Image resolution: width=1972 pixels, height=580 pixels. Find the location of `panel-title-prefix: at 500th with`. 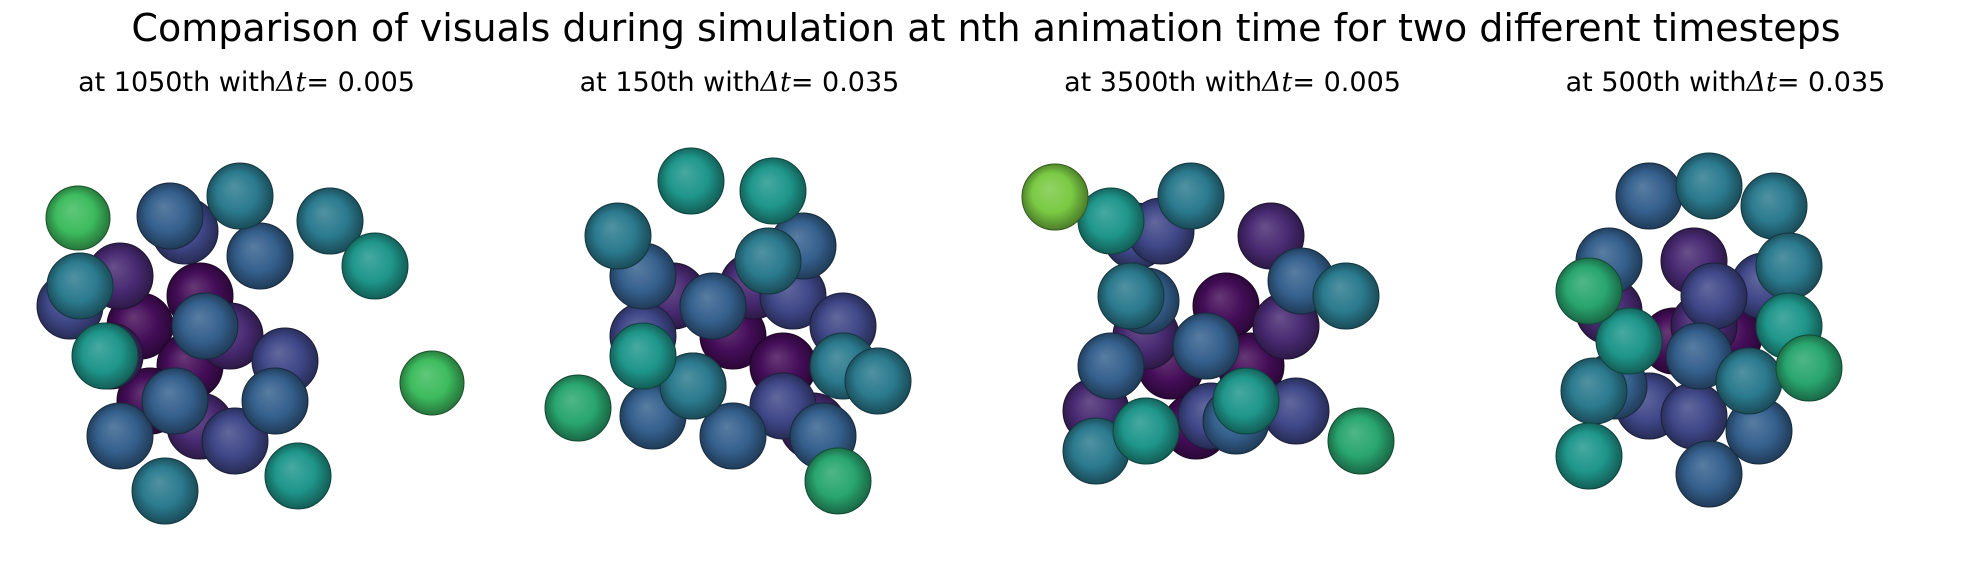

panel-title-prefix: at 500th with is located at coordinates (1656, 82).